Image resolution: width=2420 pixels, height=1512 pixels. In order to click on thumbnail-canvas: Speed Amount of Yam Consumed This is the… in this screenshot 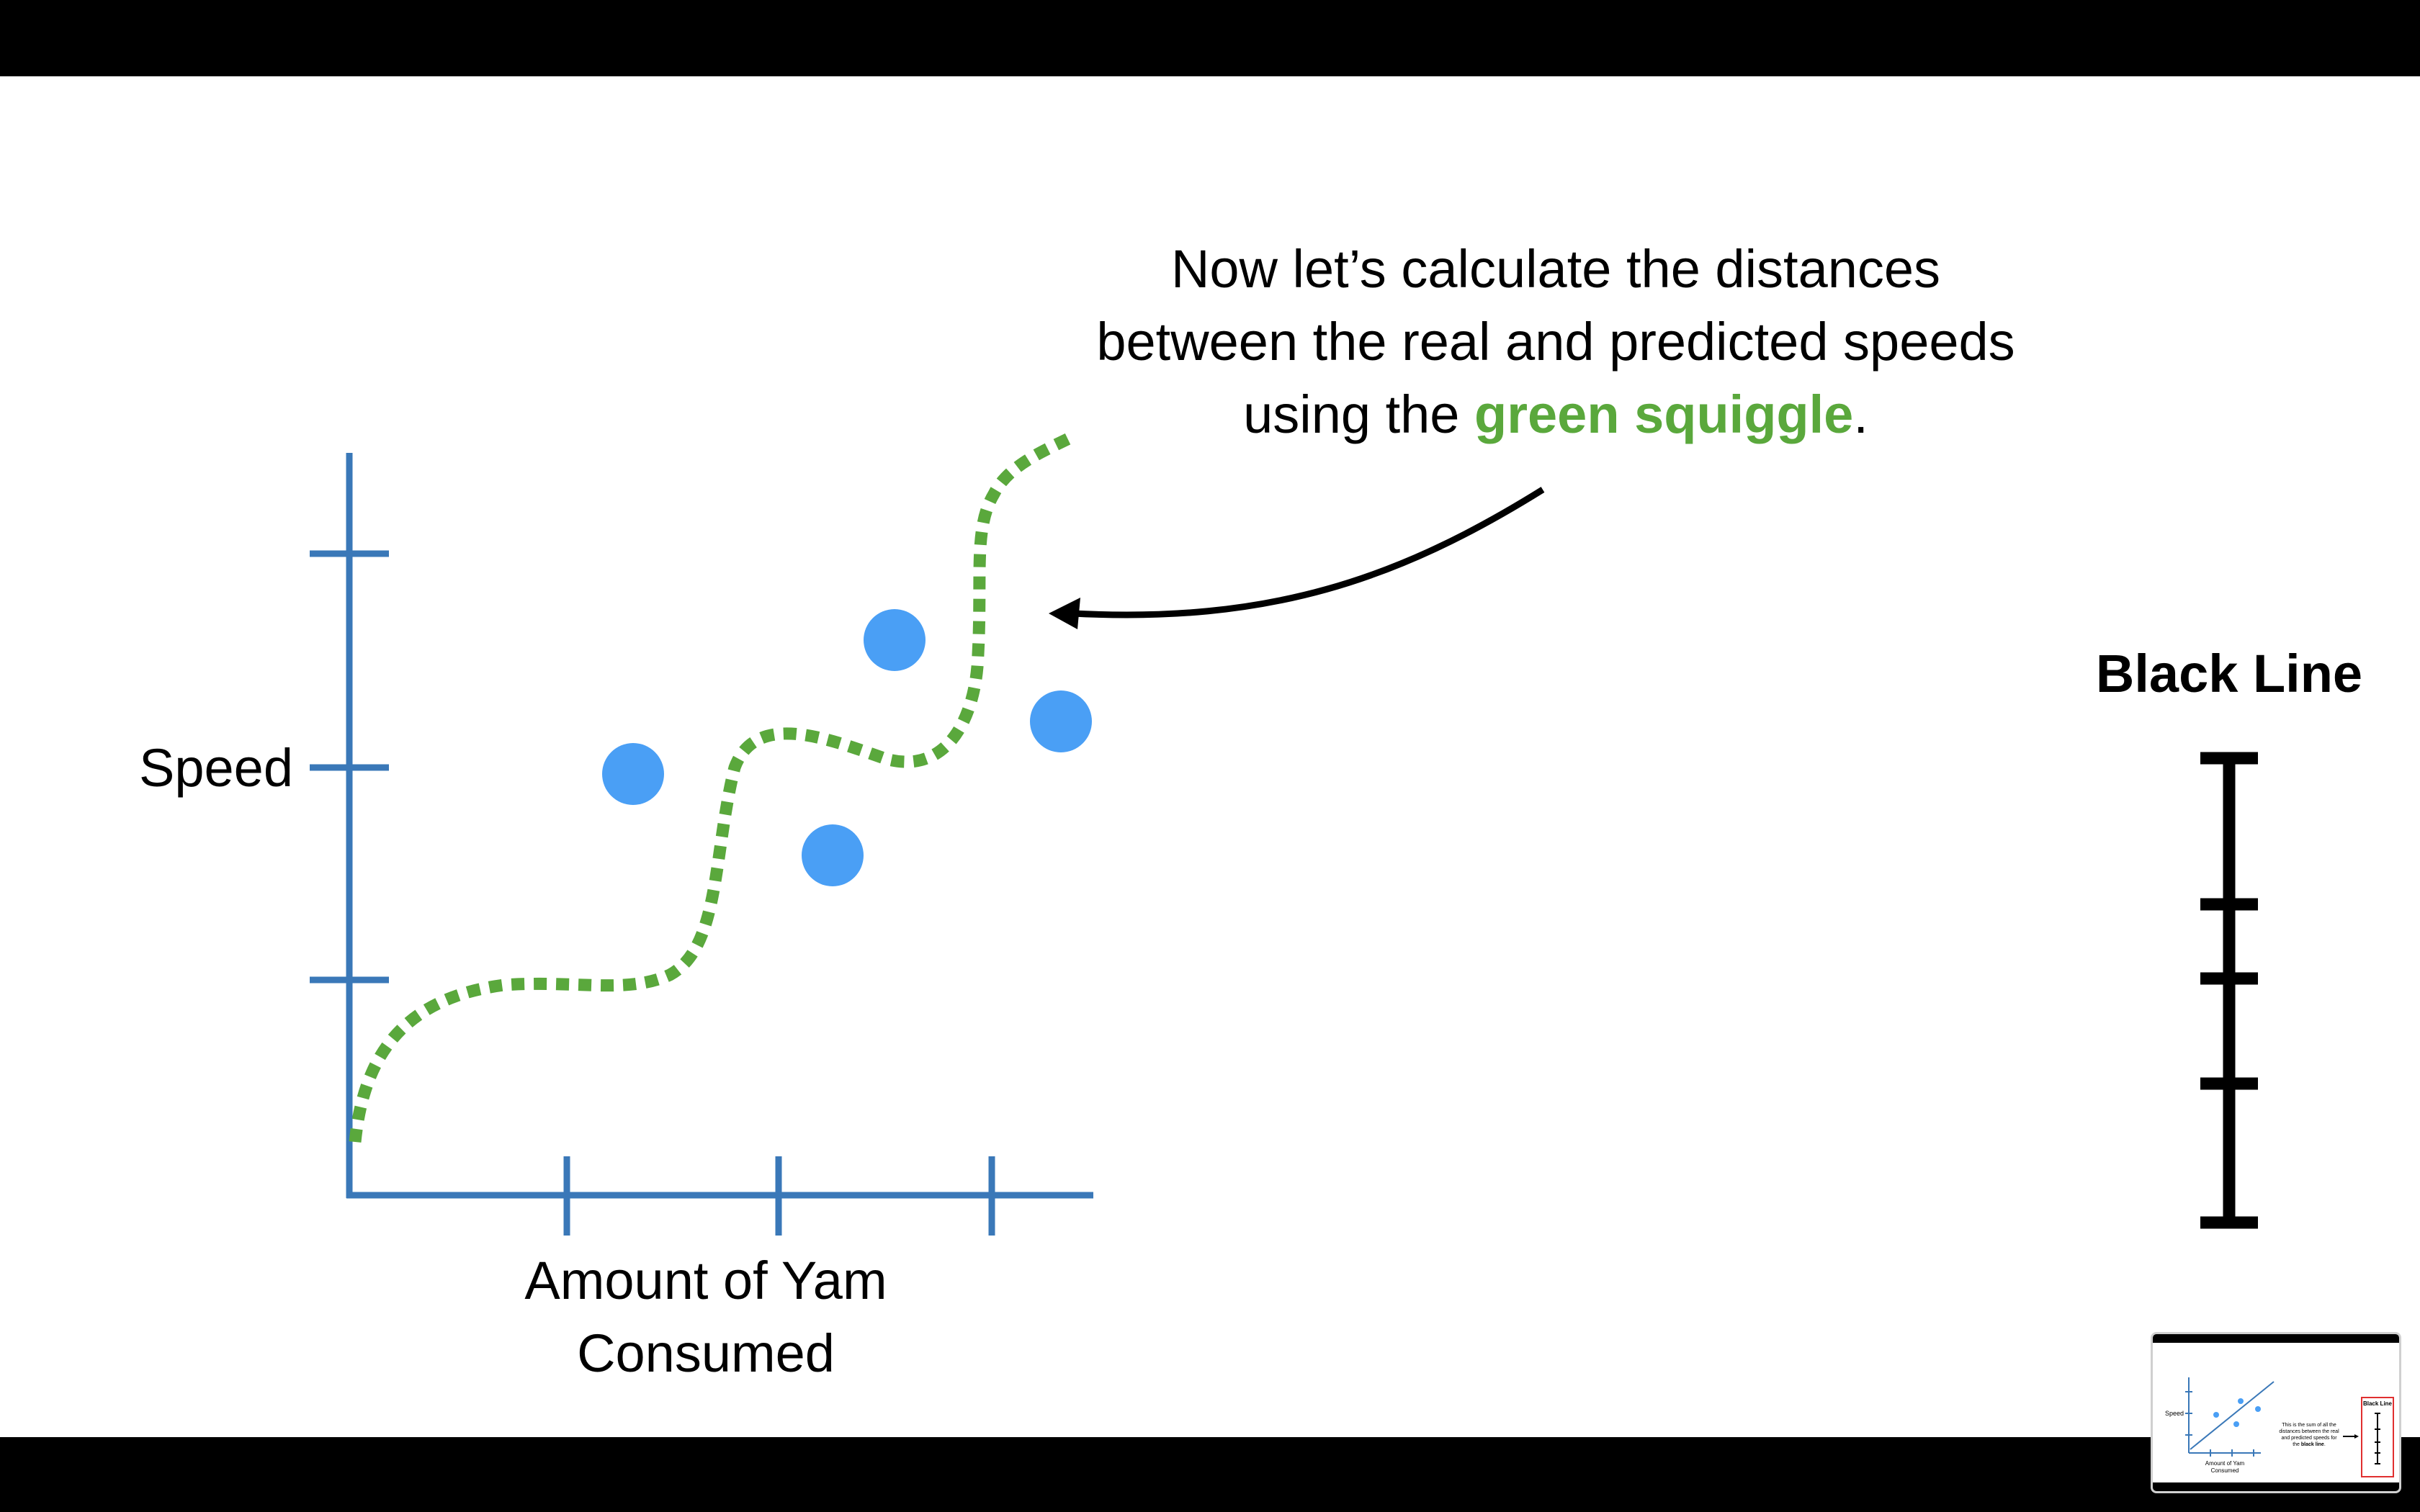, I will do `click(2276, 1412)`.